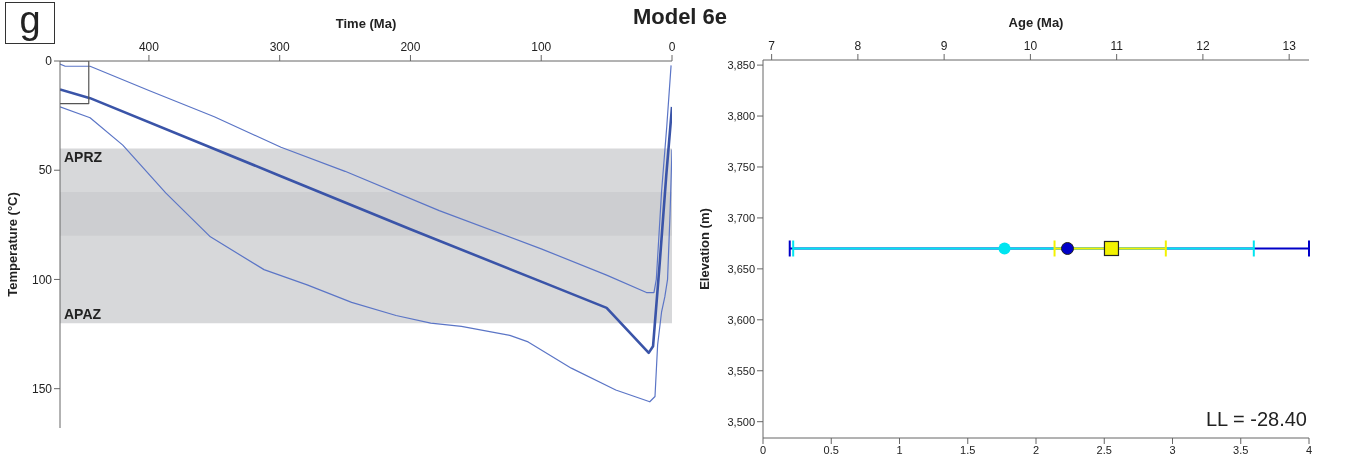 This screenshot has width=1363, height=461. What do you see at coordinates (42, 388) in the screenshot?
I see `y-tick-label: 150` at bounding box center [42, 388].